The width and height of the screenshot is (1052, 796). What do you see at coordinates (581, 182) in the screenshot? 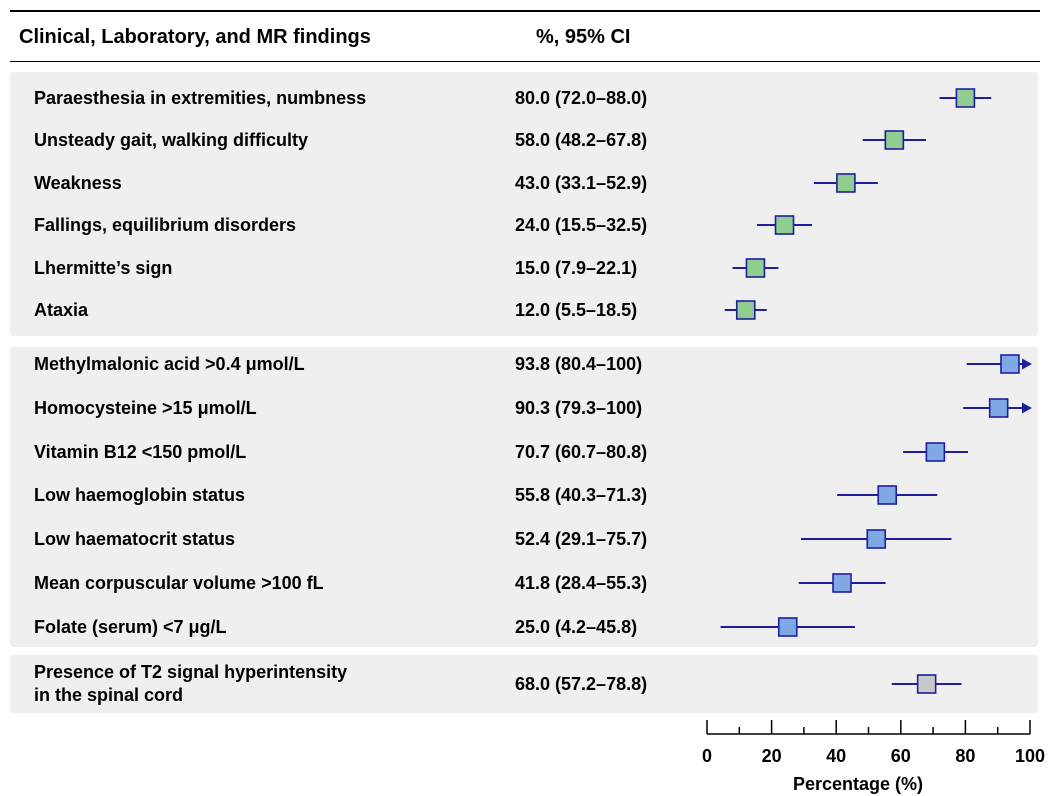
I see `ci-value: 43.0 (33.1–52.9)` at bounding box center [581, 182].